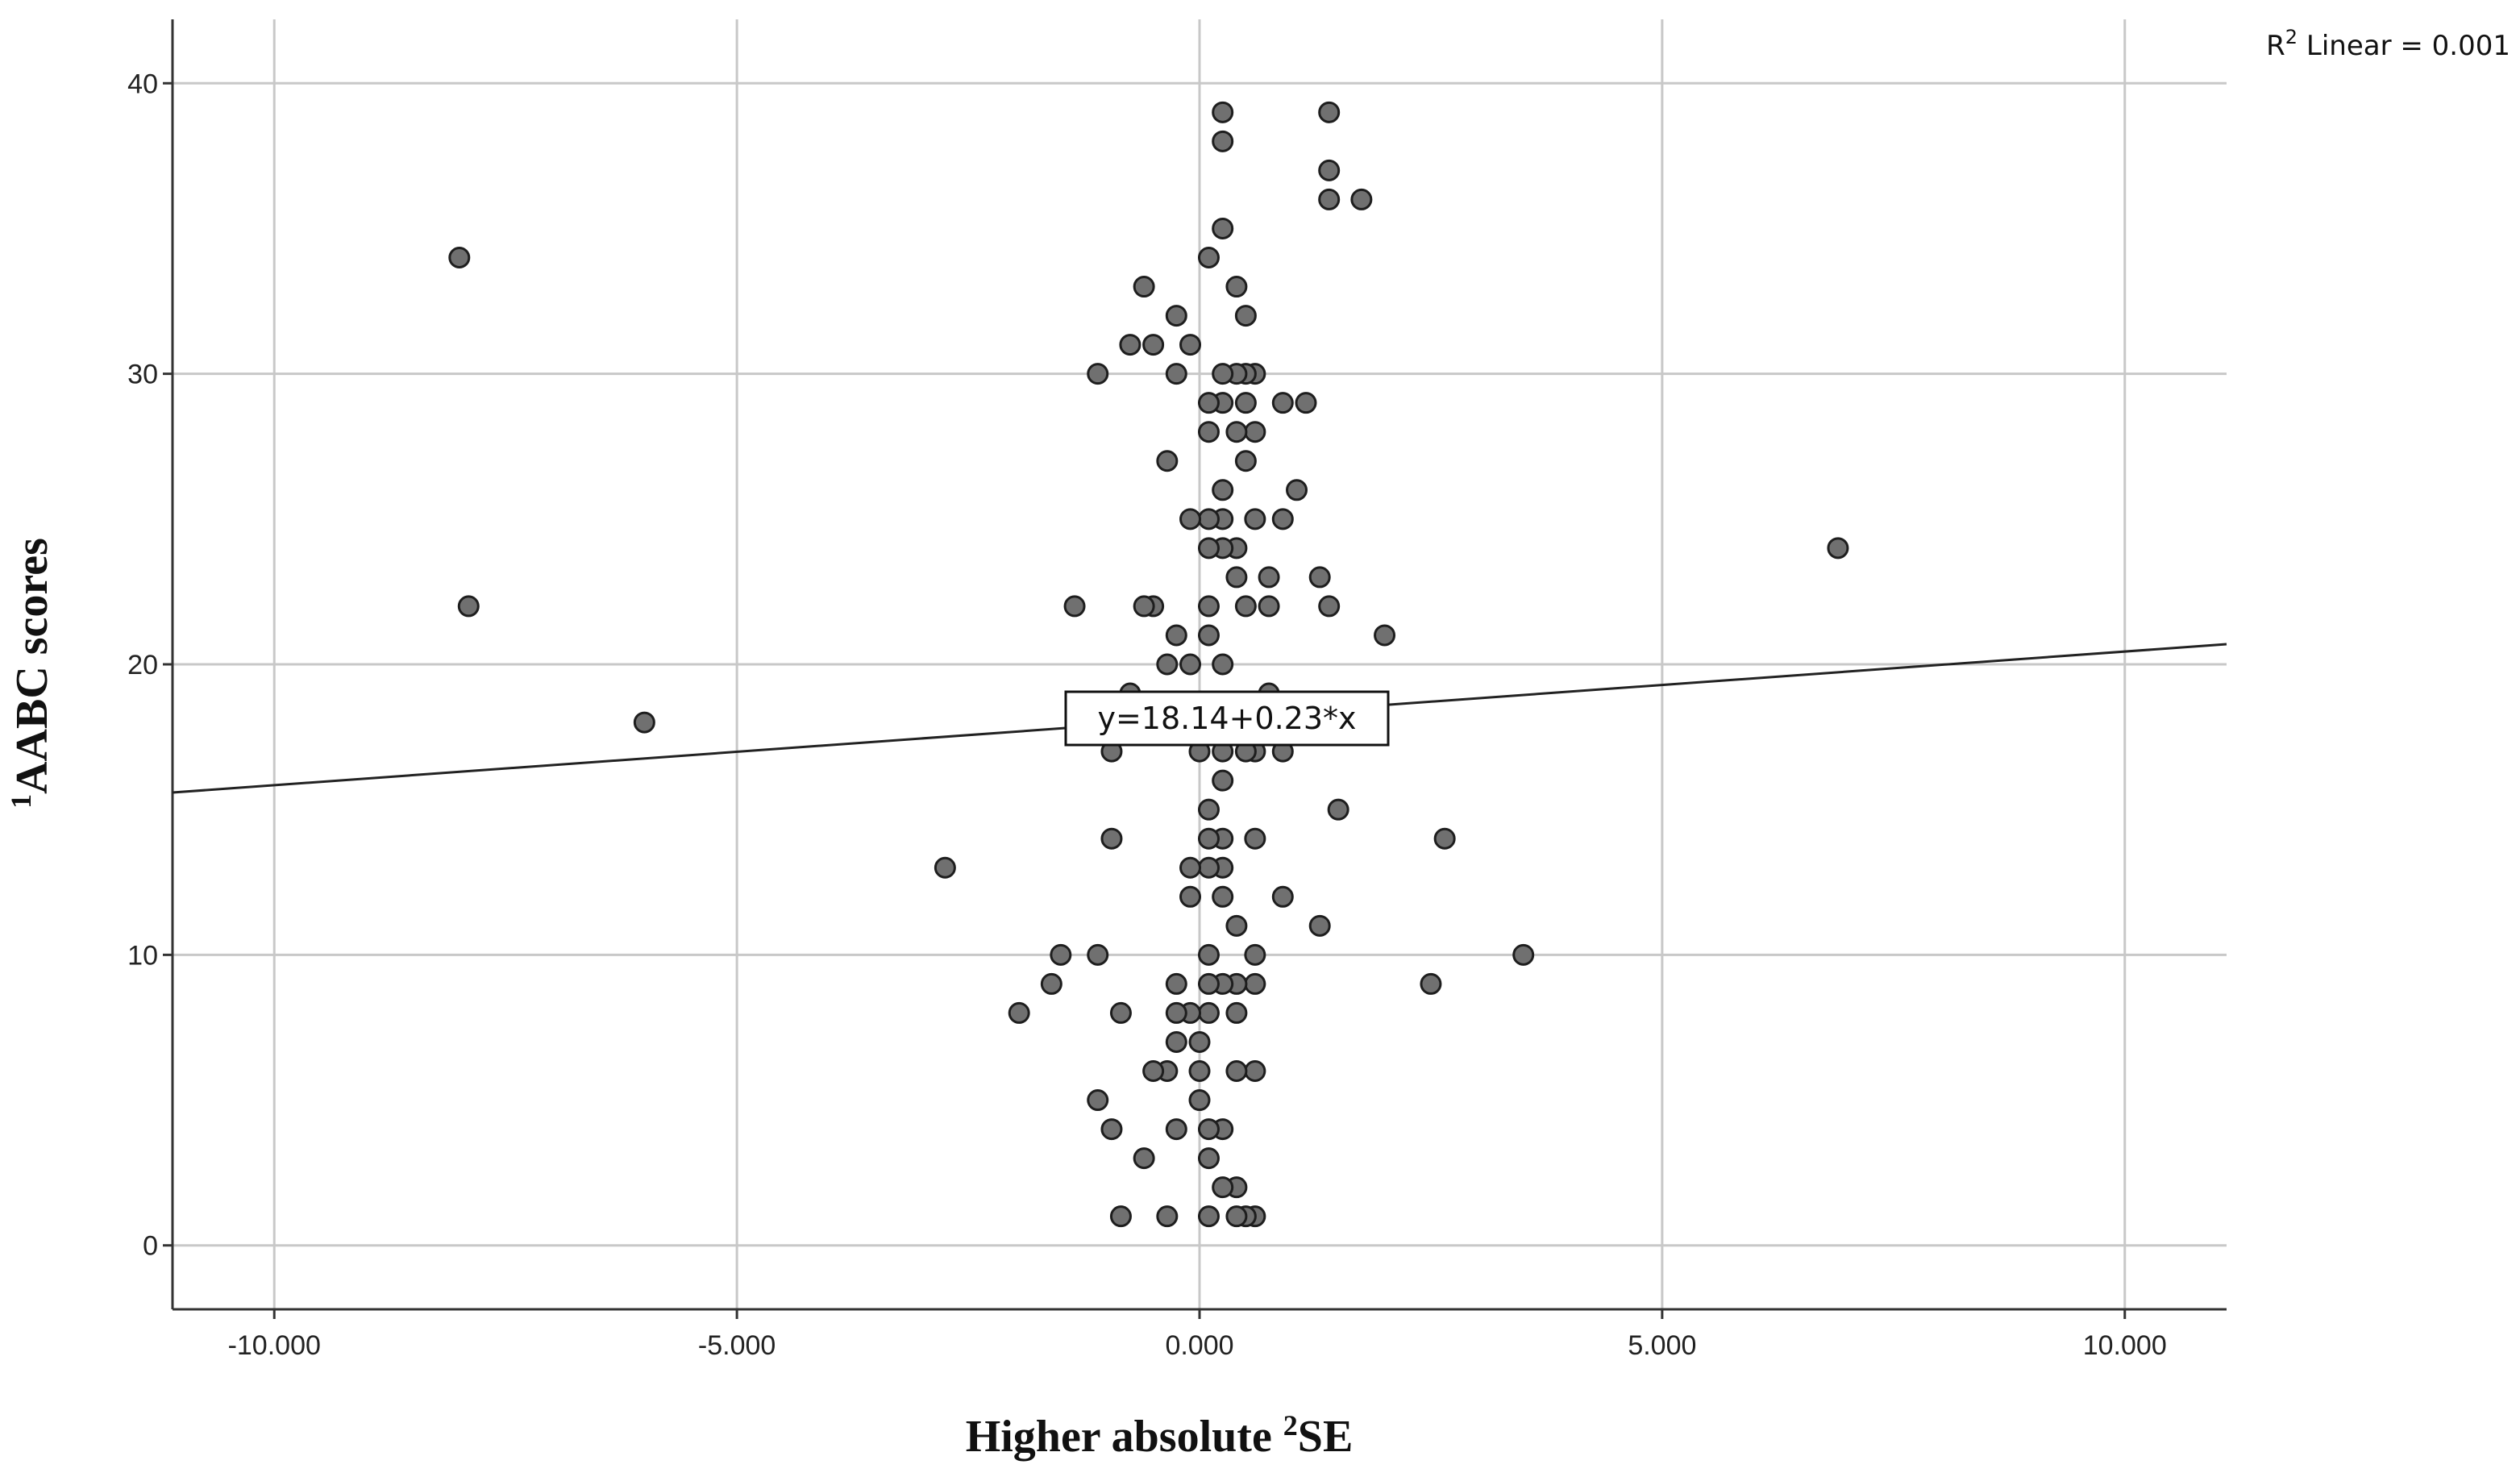  I want to click on y-tick-label: 10, so click(142, 955).